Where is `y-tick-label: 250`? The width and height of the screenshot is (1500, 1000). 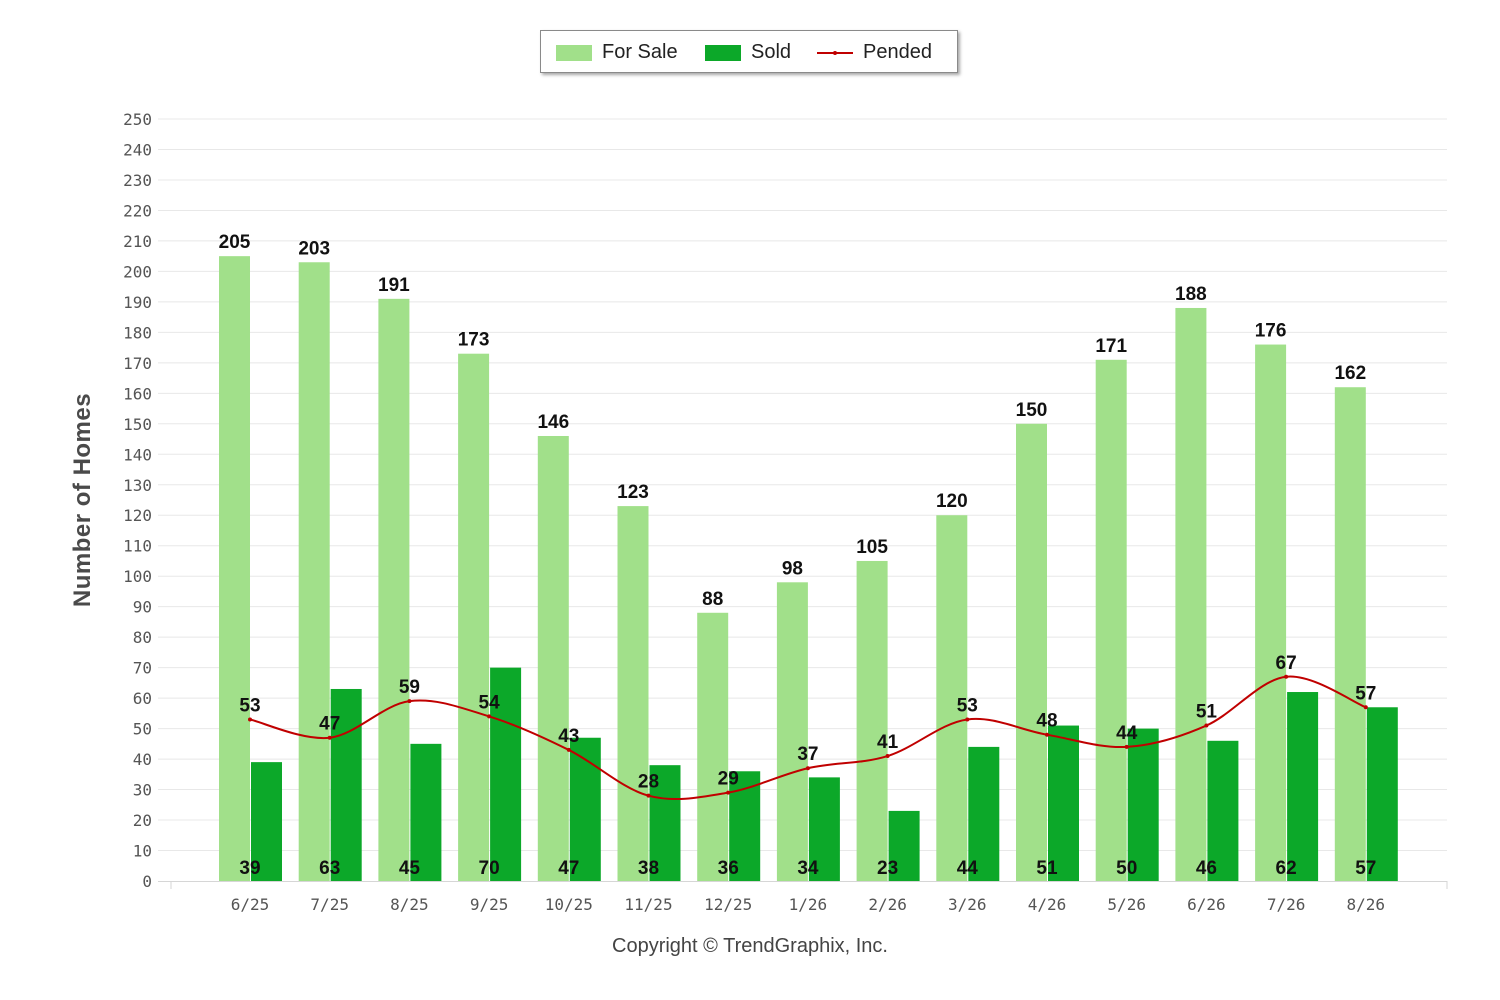
y-tick-label: 250 is located at coordinates (137, 119).